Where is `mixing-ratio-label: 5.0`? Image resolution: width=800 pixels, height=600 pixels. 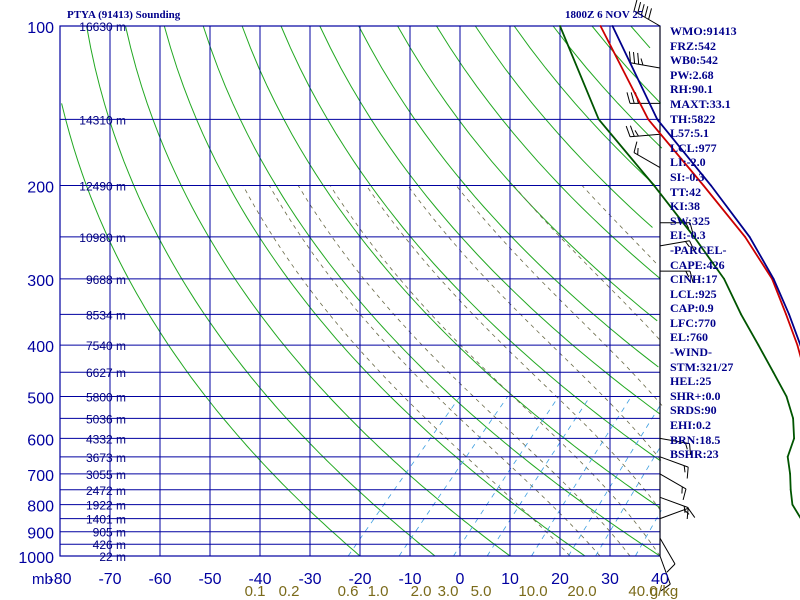
mixing-ratio-label: 5.0 is located at coordinates (481, 591).